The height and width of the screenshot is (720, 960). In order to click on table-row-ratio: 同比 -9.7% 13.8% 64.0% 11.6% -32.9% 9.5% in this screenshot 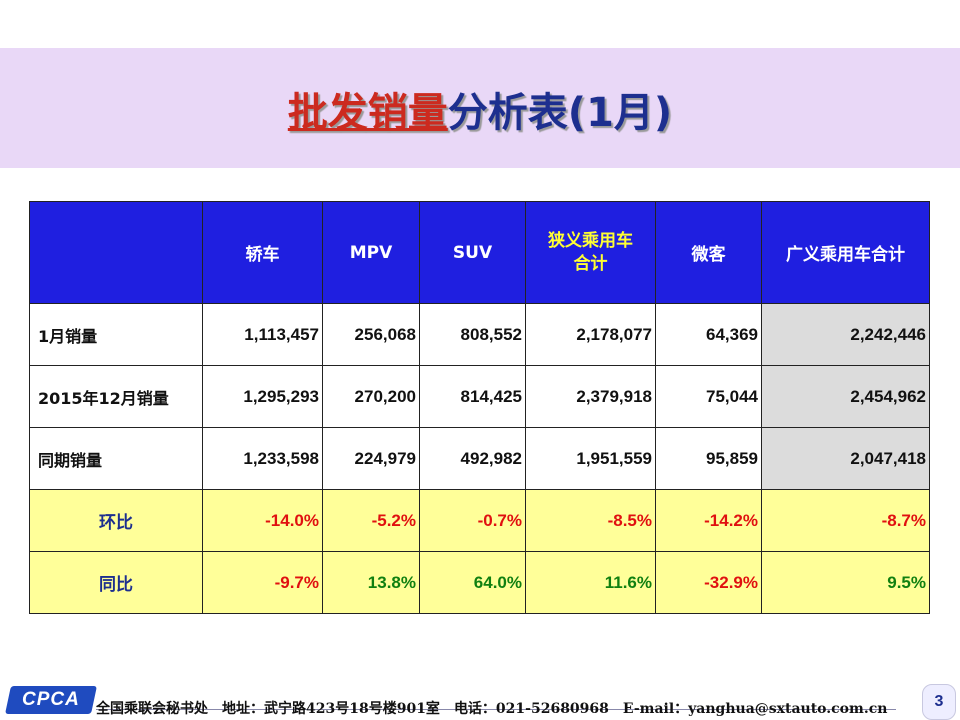, I will do `click(479, 582)`.